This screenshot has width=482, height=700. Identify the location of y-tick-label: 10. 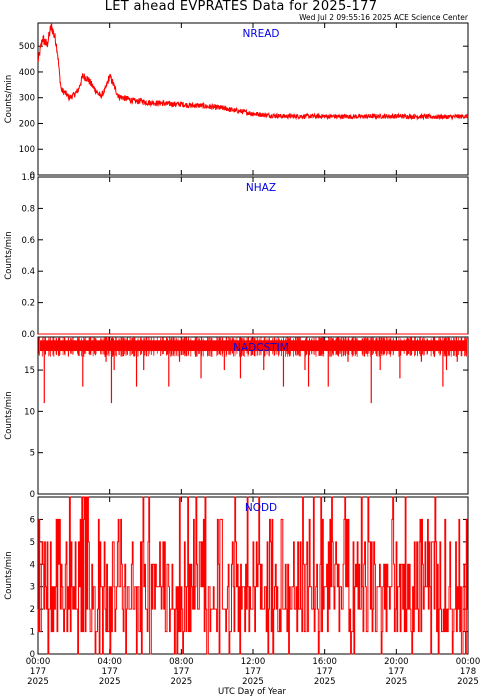
(29, 412).